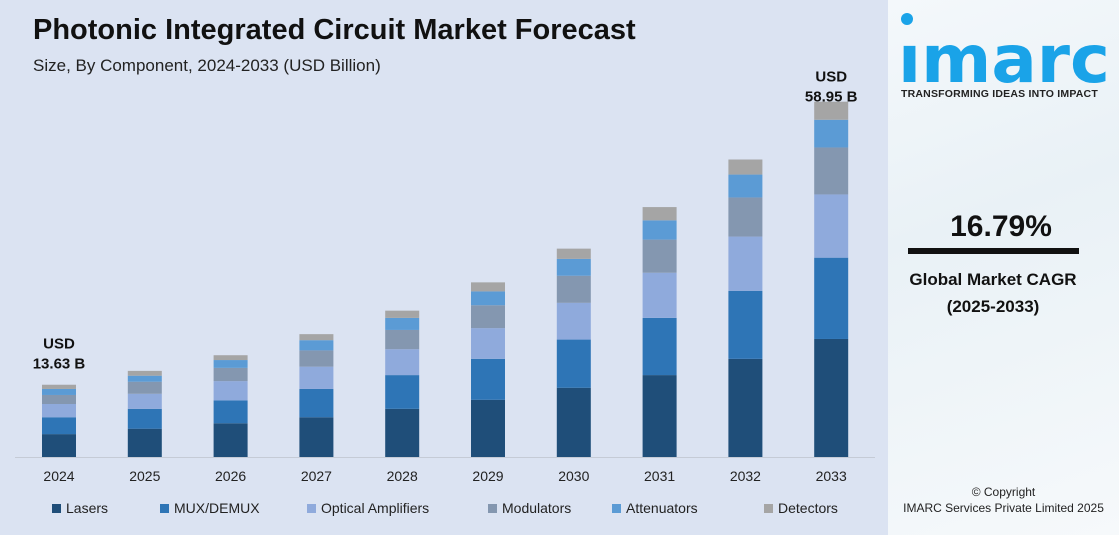 This screenshot has height=535, width=1119. I want to click on bar-segment-mux-demux-2031, so click(659, 346).